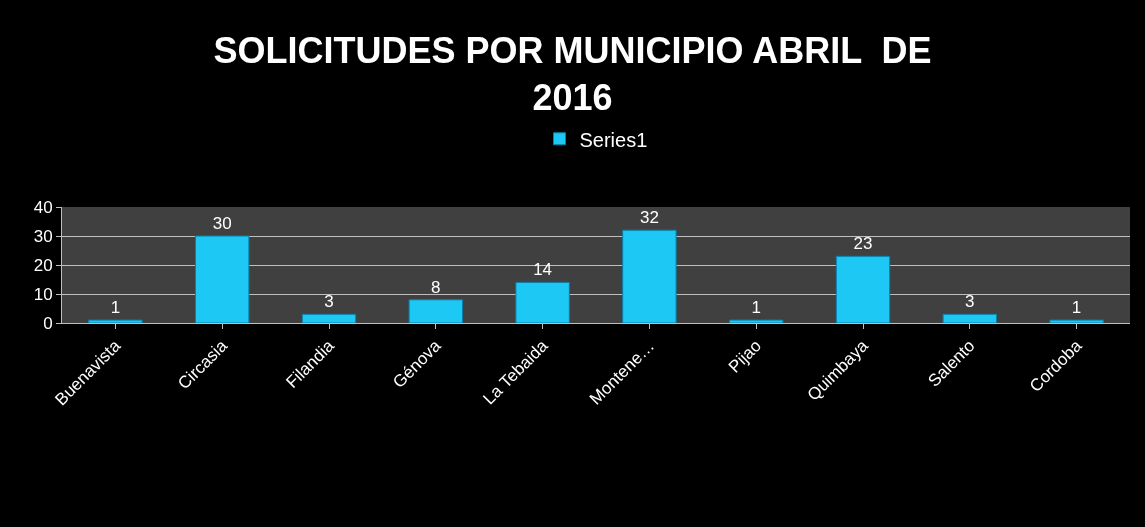  I want to click on y-tick-label: 20, so click(43, 265).